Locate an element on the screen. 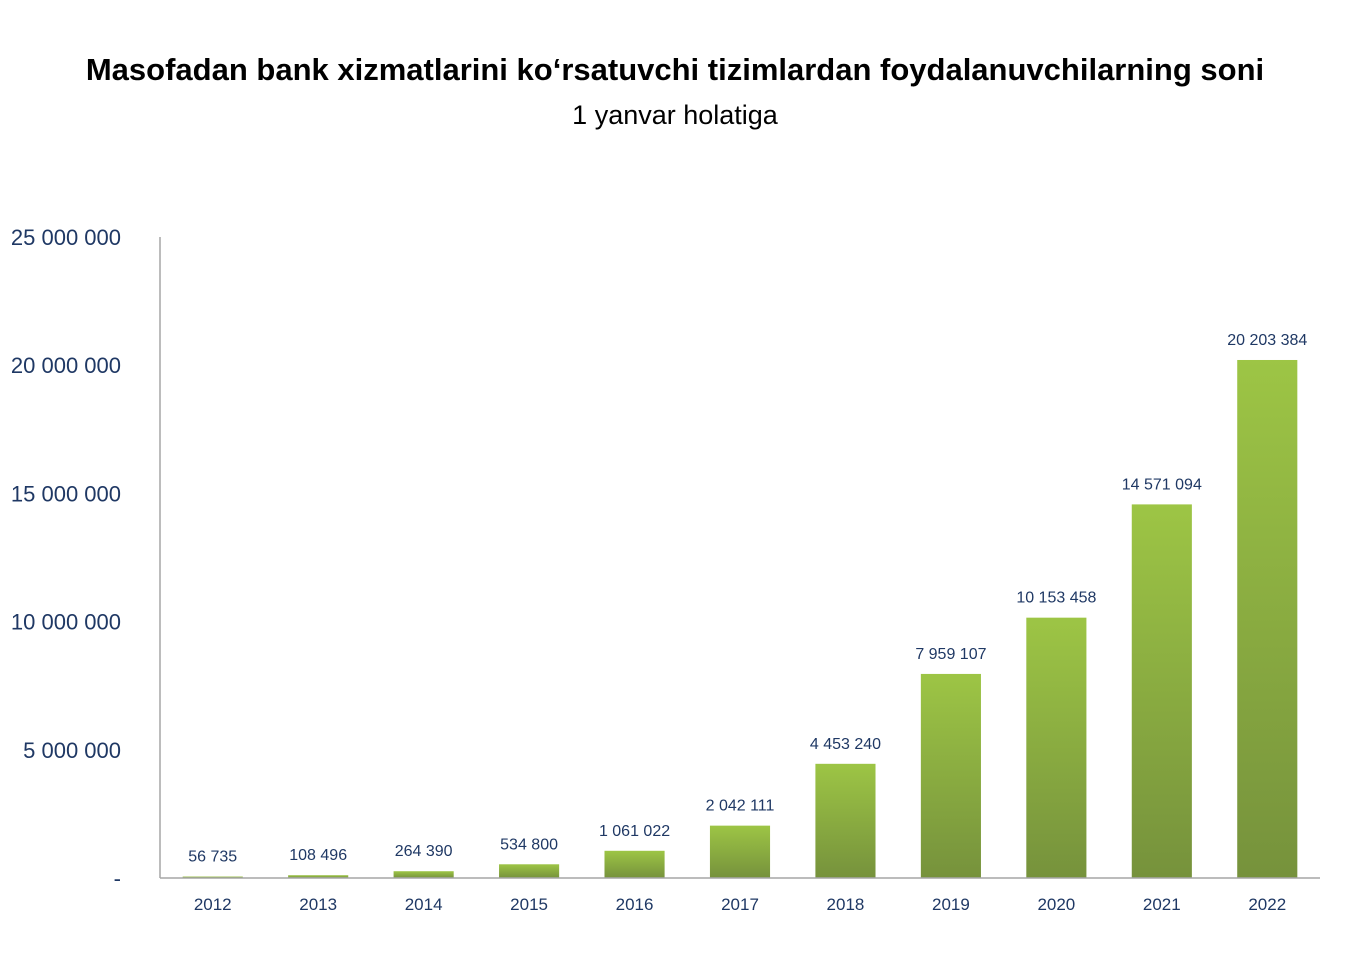 This screenshot has height=960, width=1350. data-label-2013: 108 496 is located at coordinates (318, 855).